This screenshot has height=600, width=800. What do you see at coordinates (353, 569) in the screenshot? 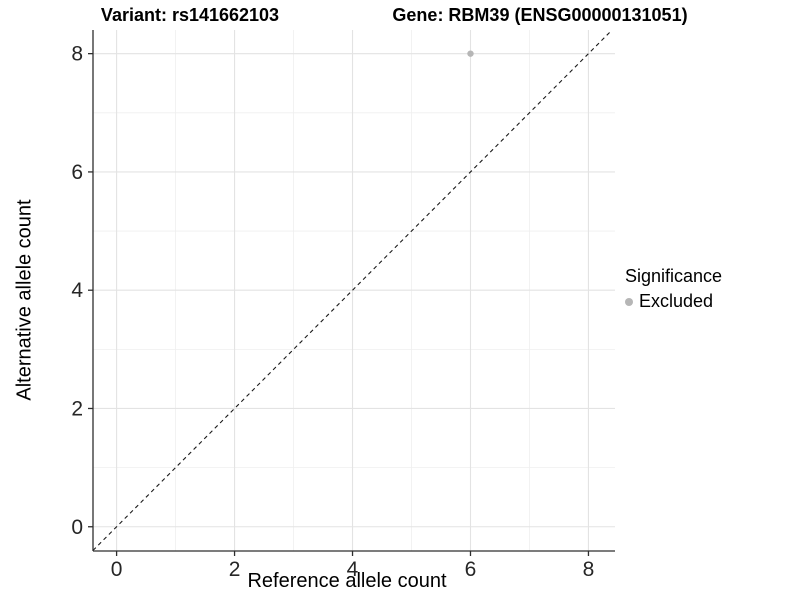
I see `x-tick-label: 4` at bounding box center [353, 569].